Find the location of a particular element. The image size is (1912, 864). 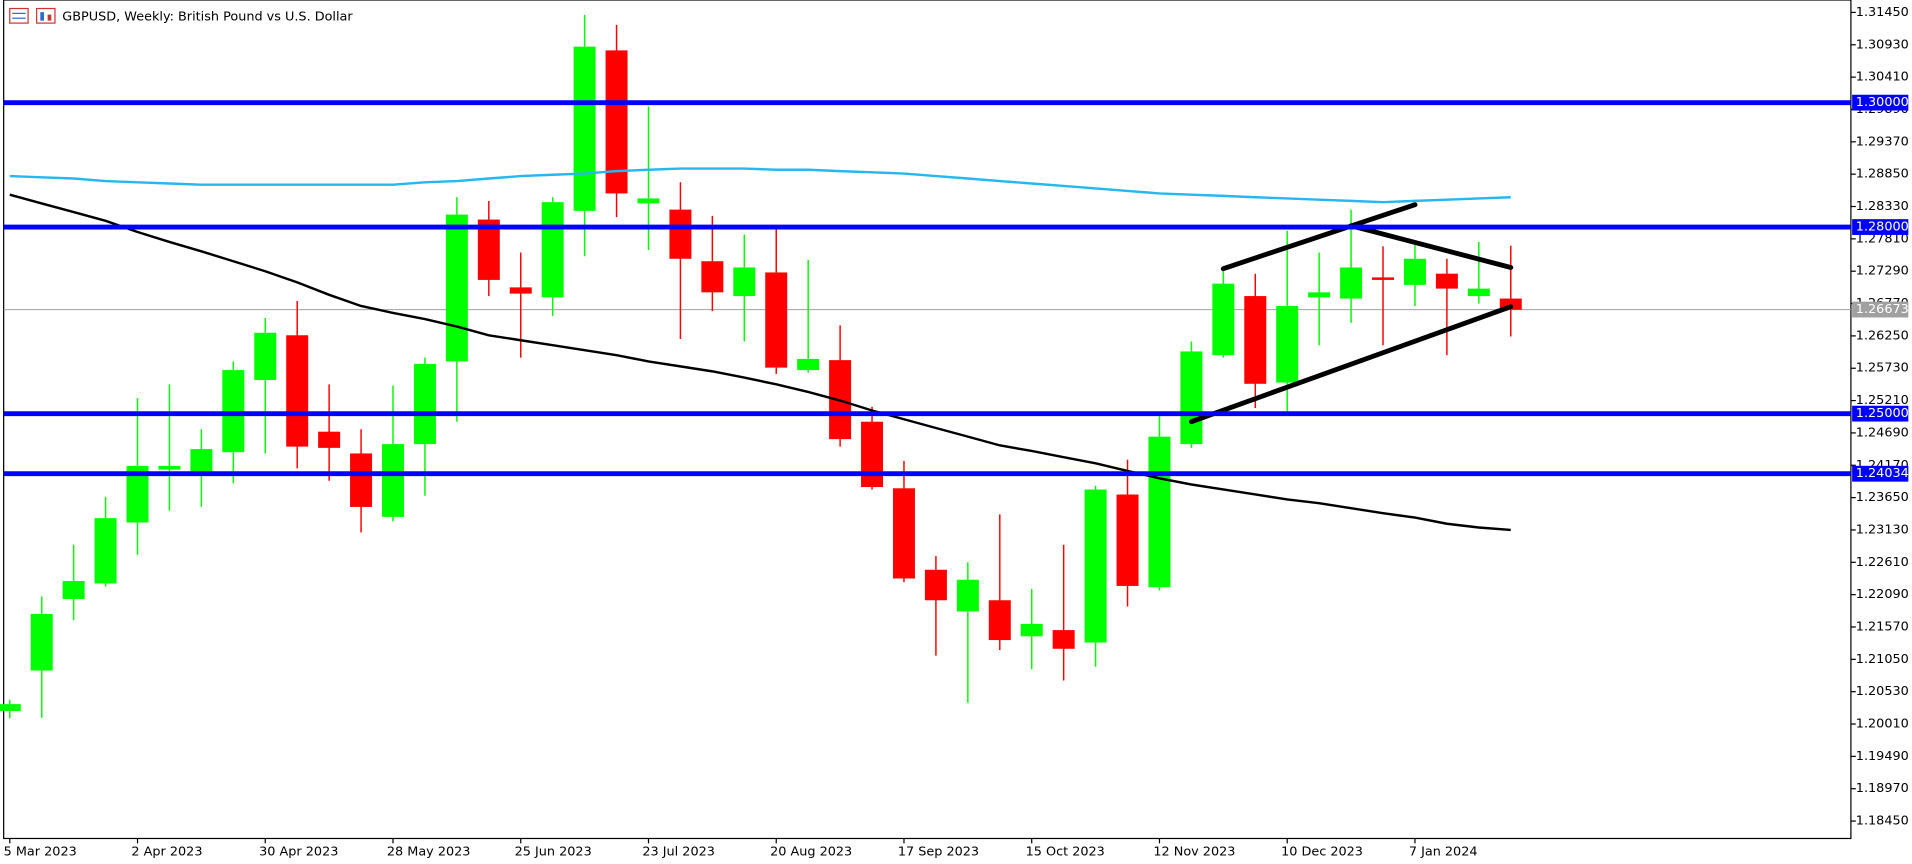

y-tick-label: 1.28850 is located at coordinates (1882, 174).